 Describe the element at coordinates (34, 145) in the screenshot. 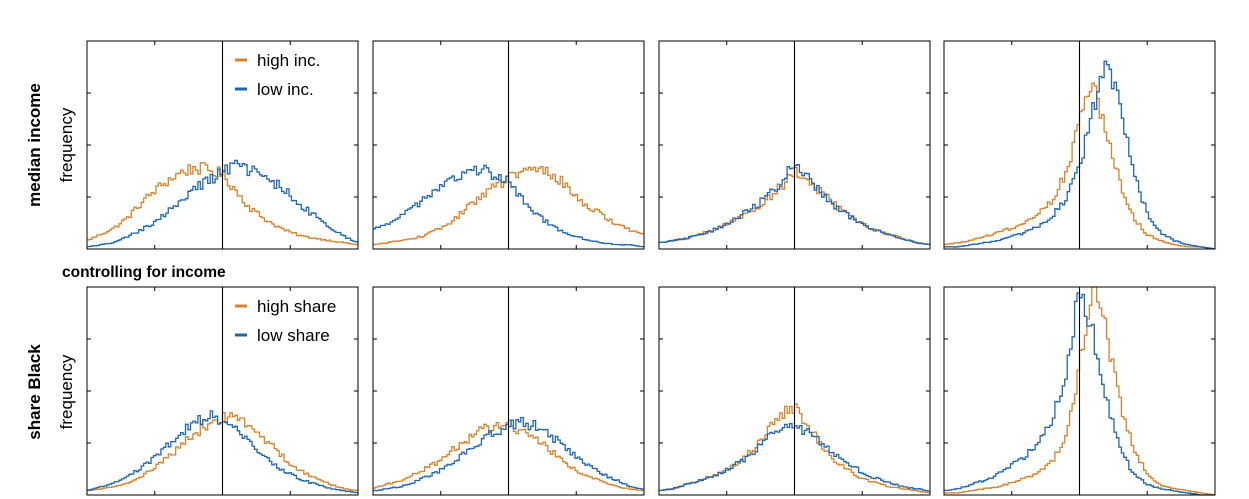

I see `row-label-median-income: median income` at that location.